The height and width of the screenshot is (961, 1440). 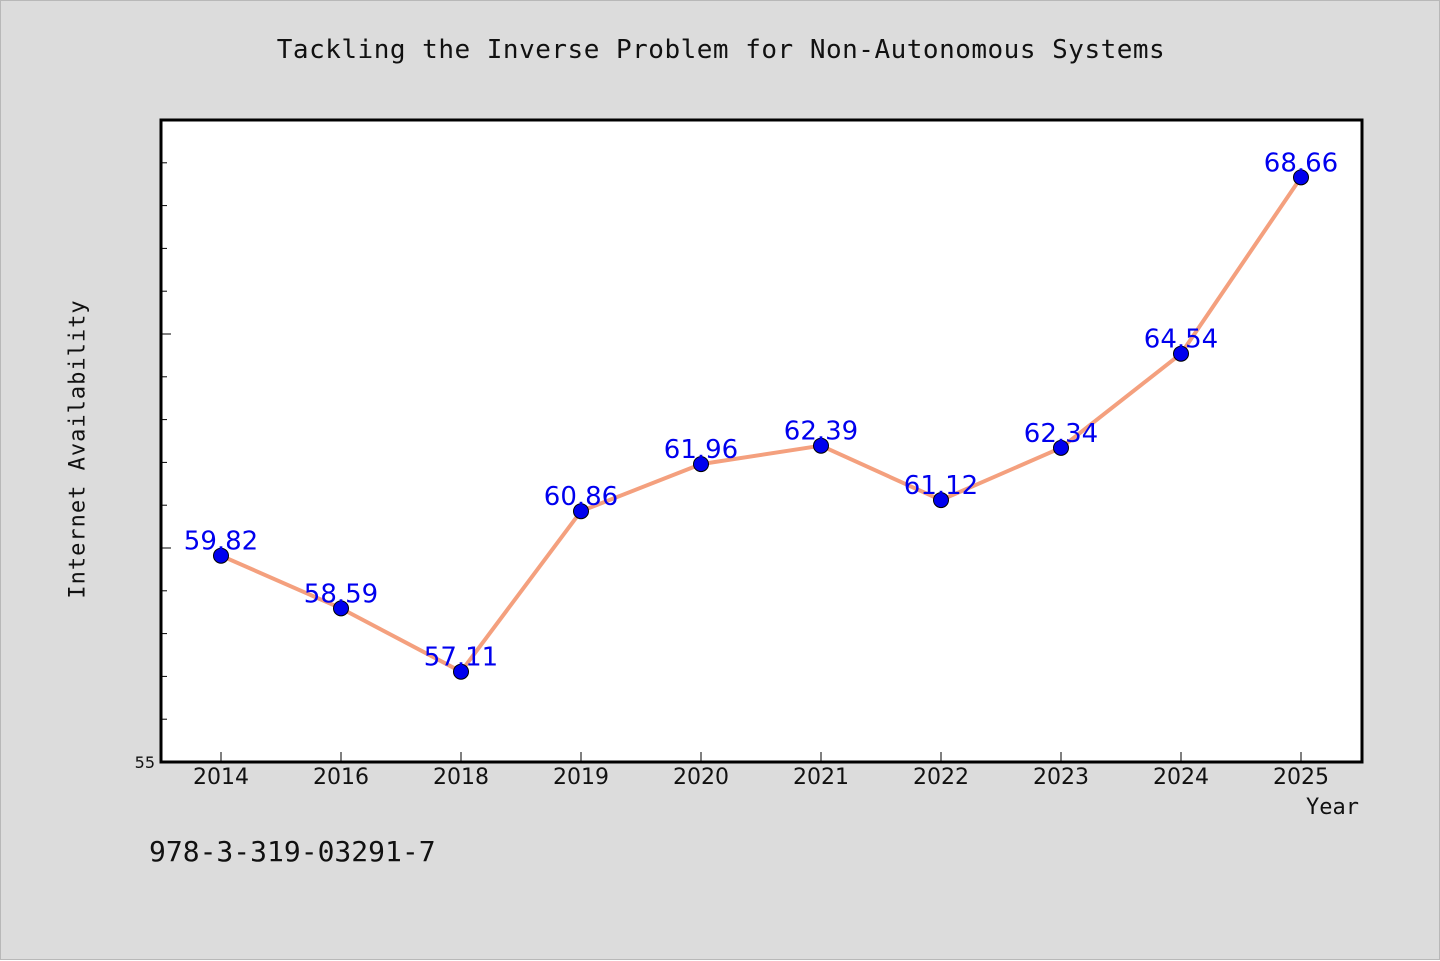 What do you see at coordinates (761, 771) in the screenshot?
I see `x-axis: 2014 2016 2018 2019 2020 2021 2022 2023 2024 2025` at bounding box center [761, 771].